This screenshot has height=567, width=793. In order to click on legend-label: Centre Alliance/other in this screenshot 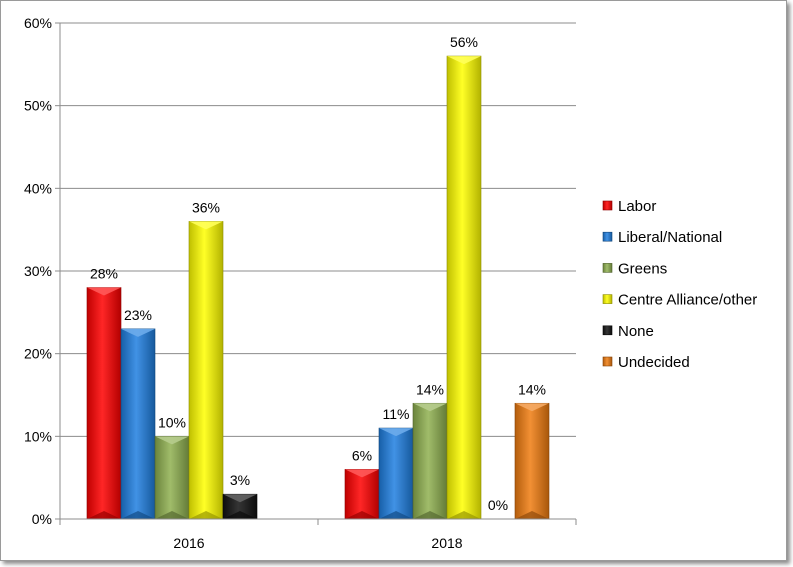, I will do `click(687, 300)`.